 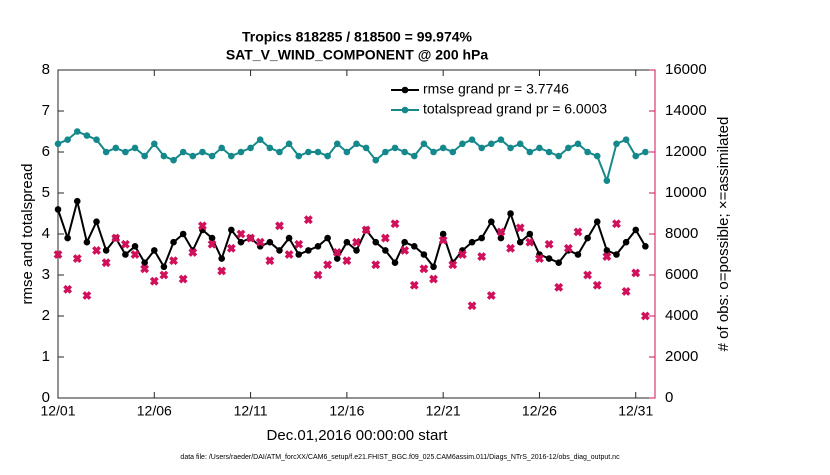 I want to click on y-tick-label: 3, so click(x=46, y=274).